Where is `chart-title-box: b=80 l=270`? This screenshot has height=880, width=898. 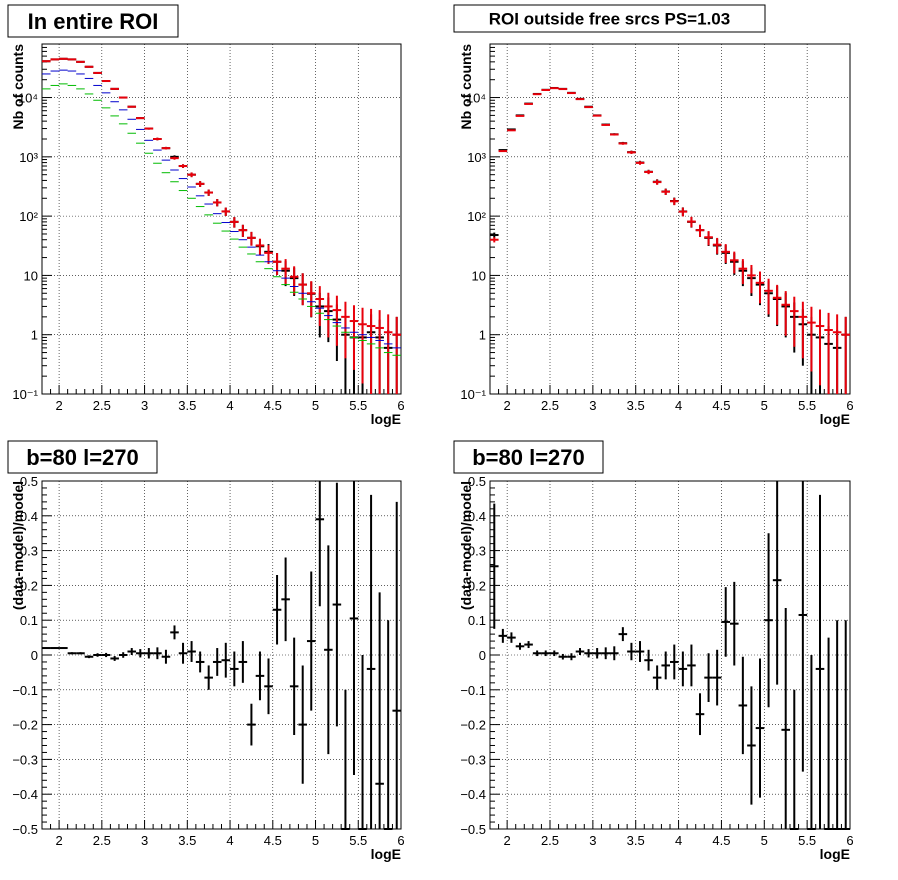 chart-title-box: b=80 l=270 is located at coordinates (82, 457).